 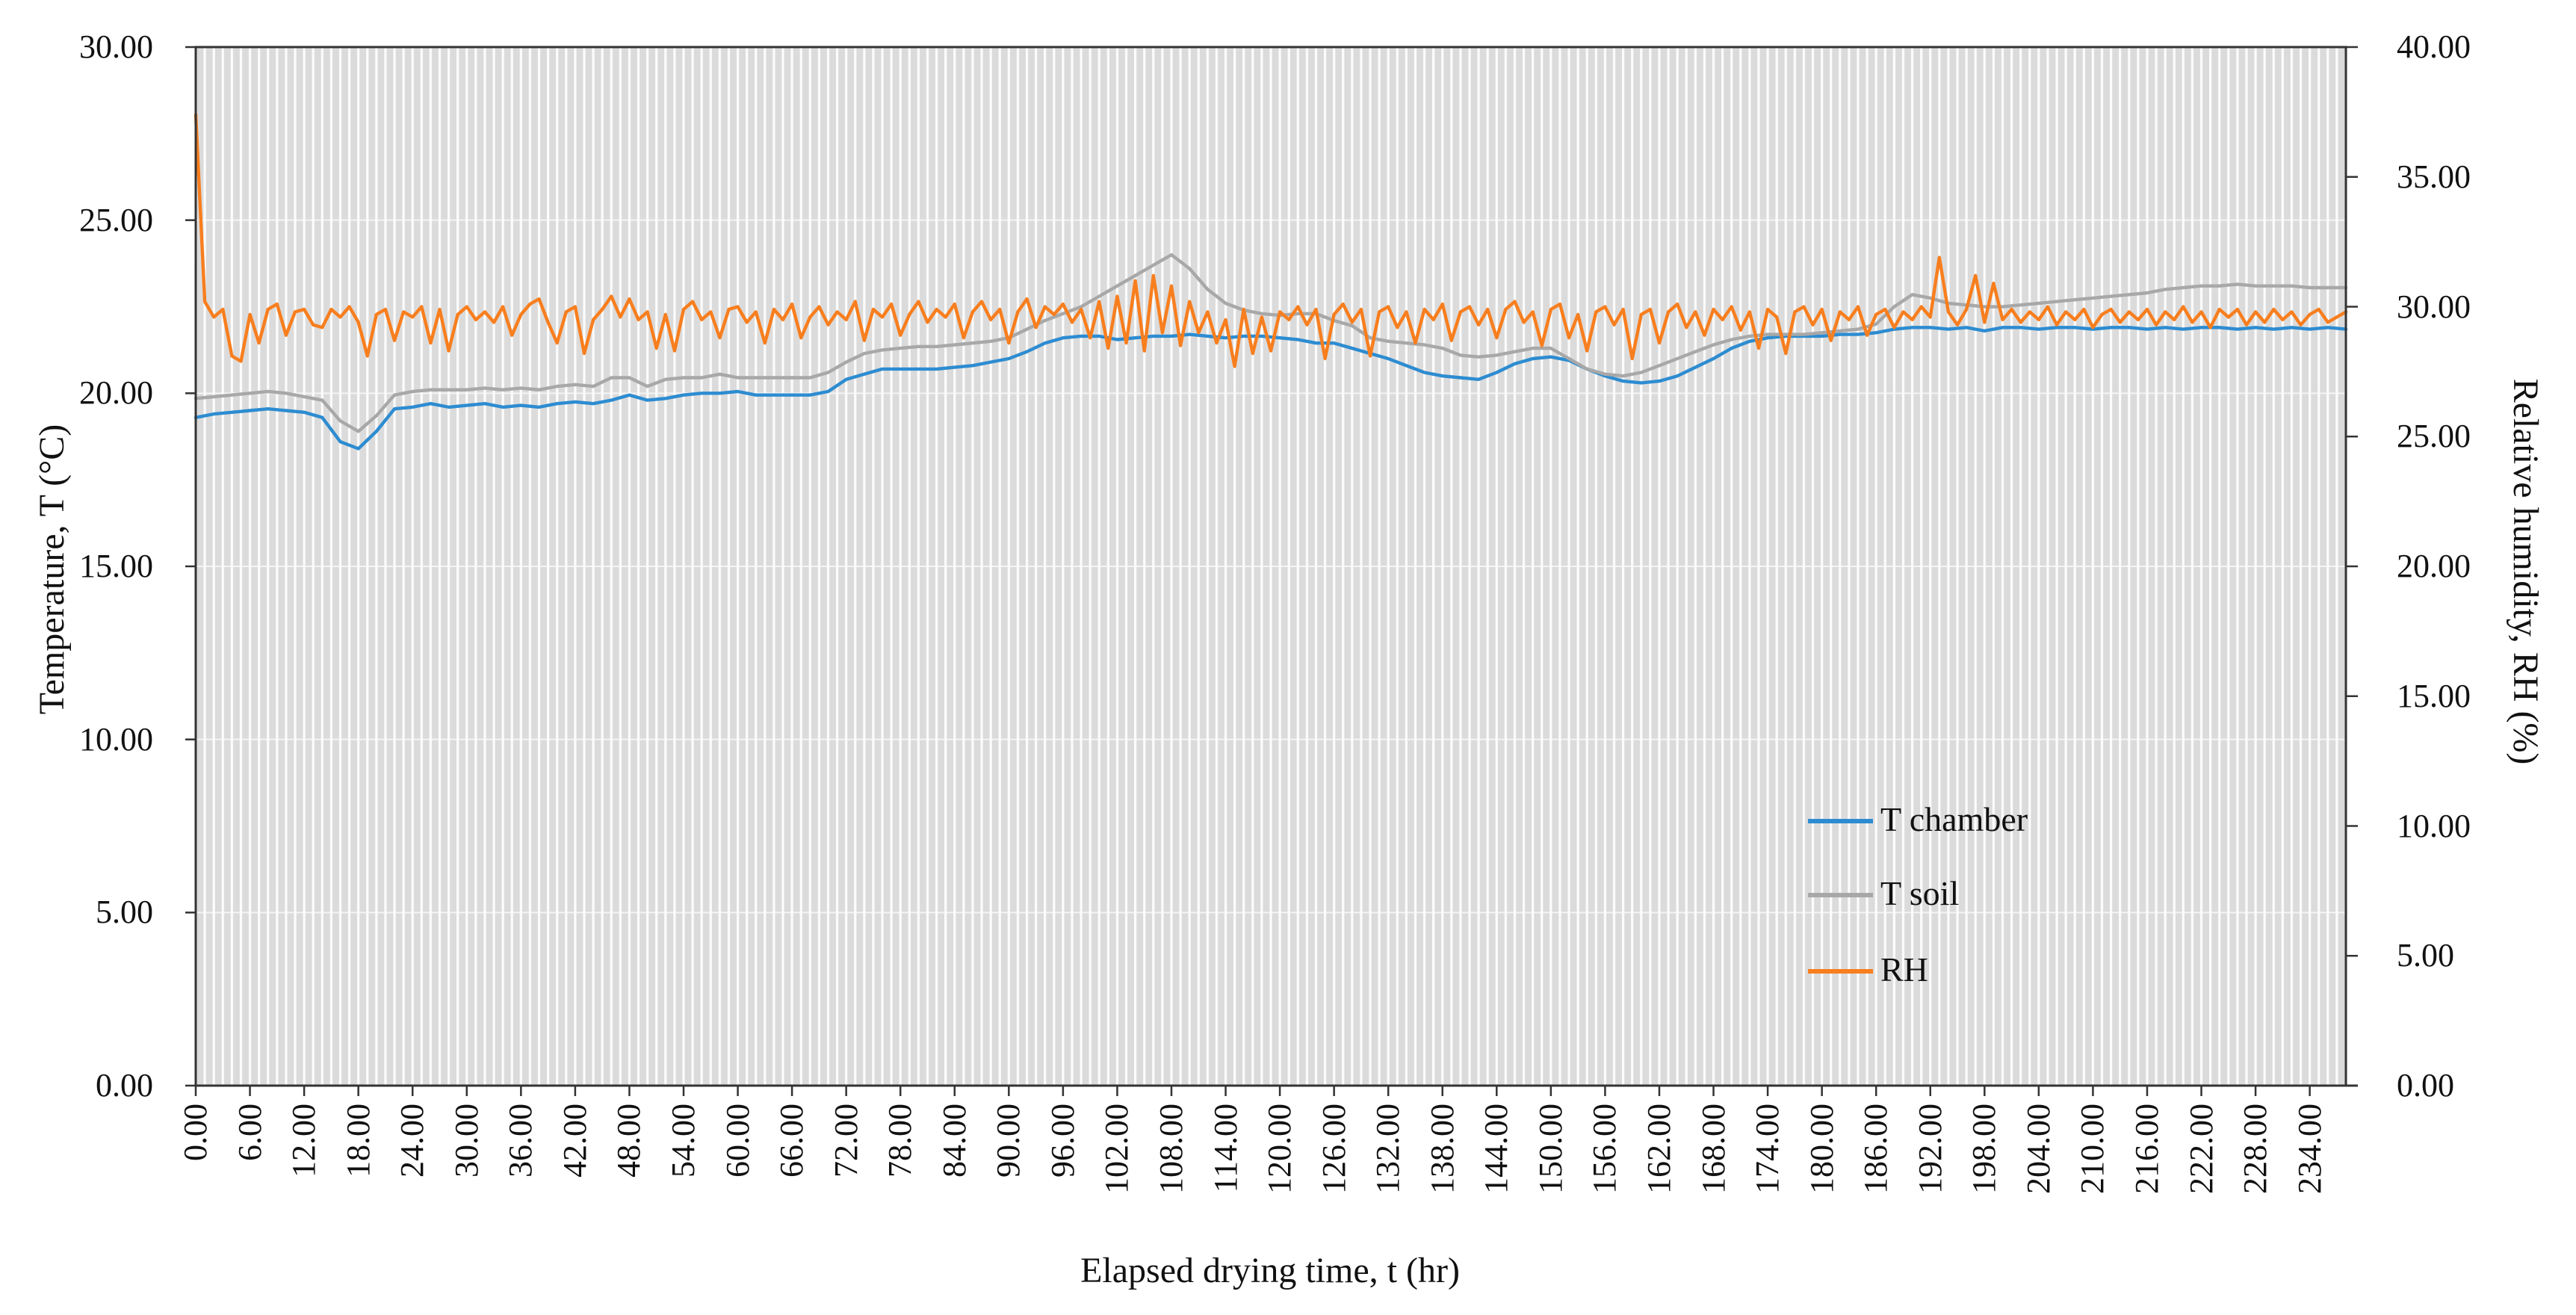 I want to click on left-tick-label: 25.00, so click(x=116, y=219).